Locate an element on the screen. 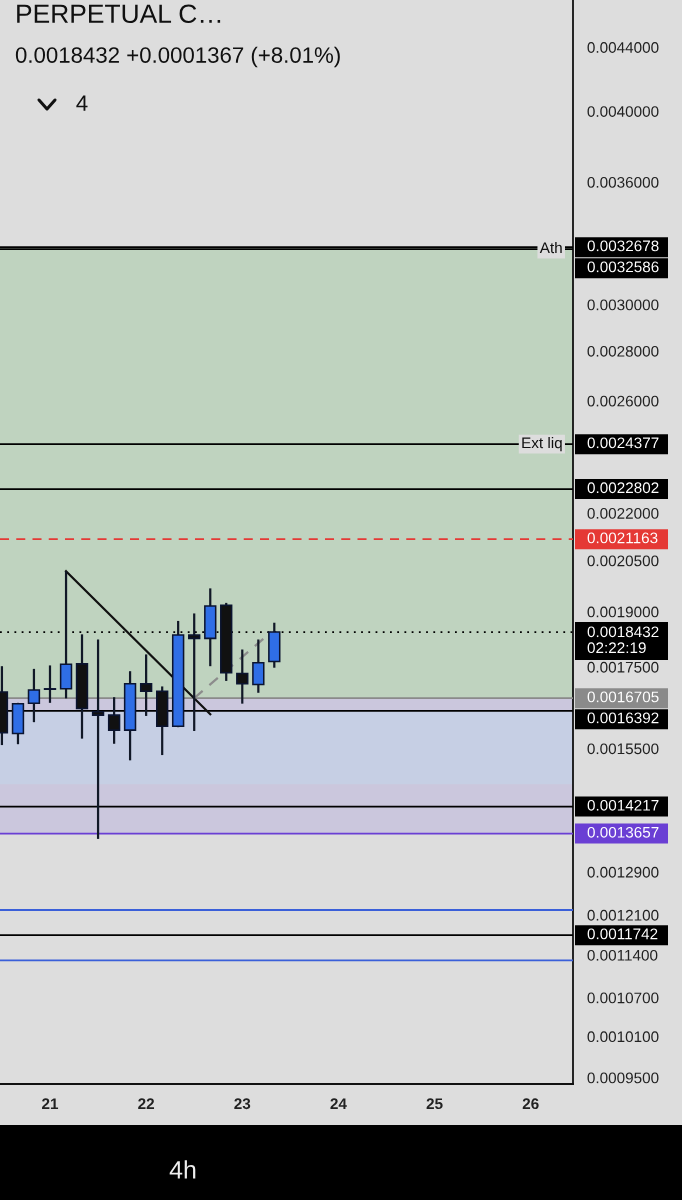 The image size is (682, 1200). y-tick-label: 0.0015500 is located at coordinates (623, 749).